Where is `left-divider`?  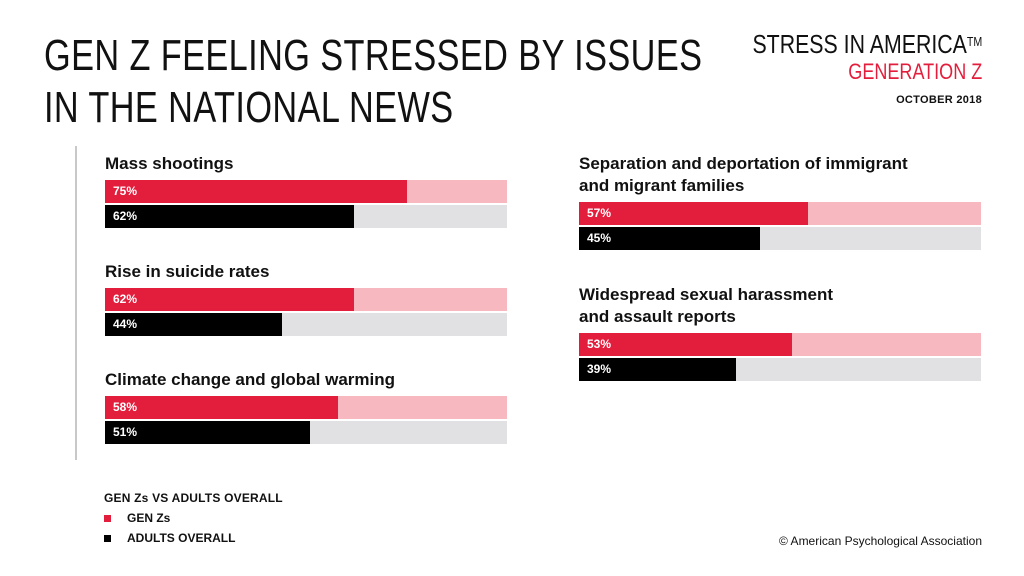 left-divider is located at coordinates (76, 303).